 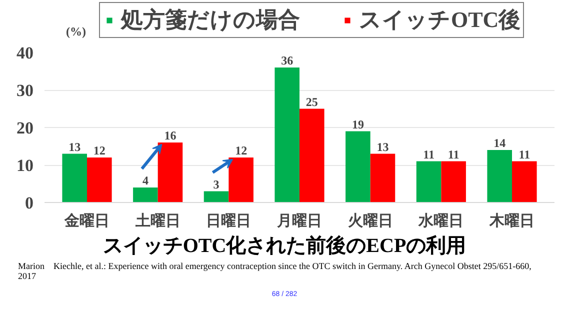 What do you see at coordinates (274, 270) in the screenshot?
I see `text: Marion Kiechle, et al.: Experience with oral emergency contraception since the OTC switch in Germany. Arch Gynecol Obstet 295/651-660, 2017` at bounding box center [274, 270].